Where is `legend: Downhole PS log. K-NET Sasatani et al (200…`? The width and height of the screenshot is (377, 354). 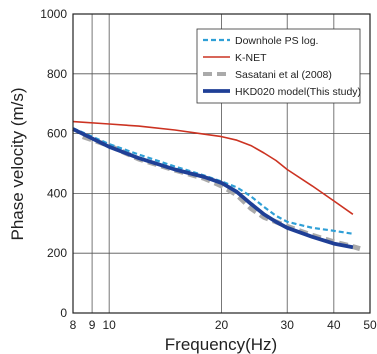
legend: Downhole PS log. K-NET Sasatani et al (200… is located at coordinates (278, 66).